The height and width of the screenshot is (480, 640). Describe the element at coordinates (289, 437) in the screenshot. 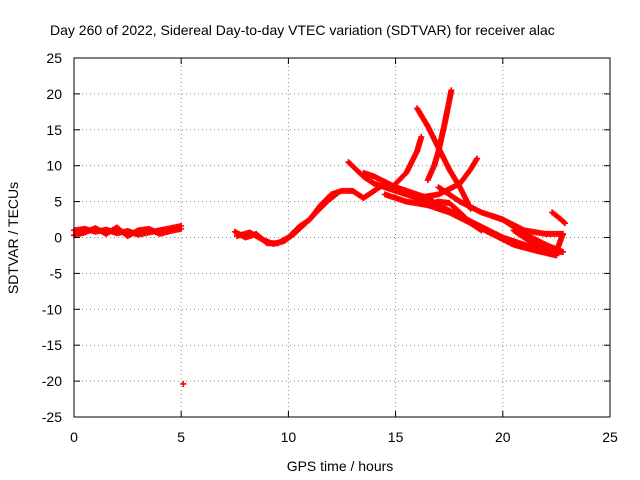

I see `x-tick-label: 10` at that location.